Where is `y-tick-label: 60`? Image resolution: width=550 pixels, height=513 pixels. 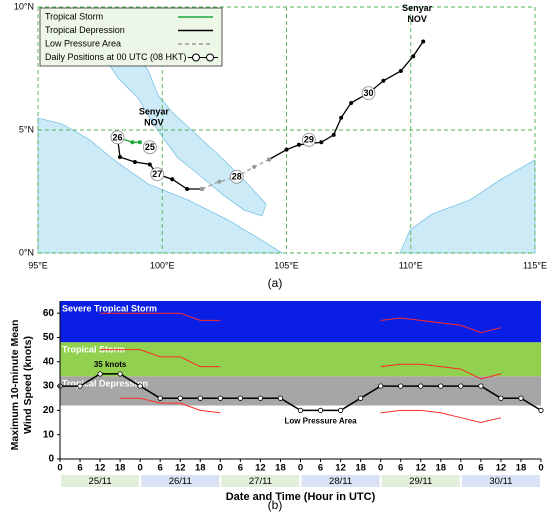 y-tick-label: 60 is located at coordinates (49, 313).